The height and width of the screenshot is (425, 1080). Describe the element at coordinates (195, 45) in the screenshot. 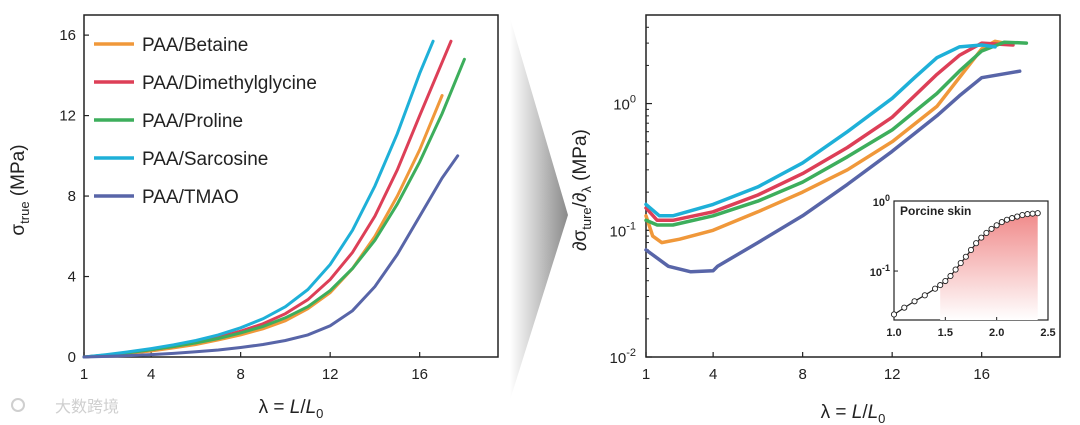

I see `legend-label-paa-betaine: PAA/Betaine` at that location.